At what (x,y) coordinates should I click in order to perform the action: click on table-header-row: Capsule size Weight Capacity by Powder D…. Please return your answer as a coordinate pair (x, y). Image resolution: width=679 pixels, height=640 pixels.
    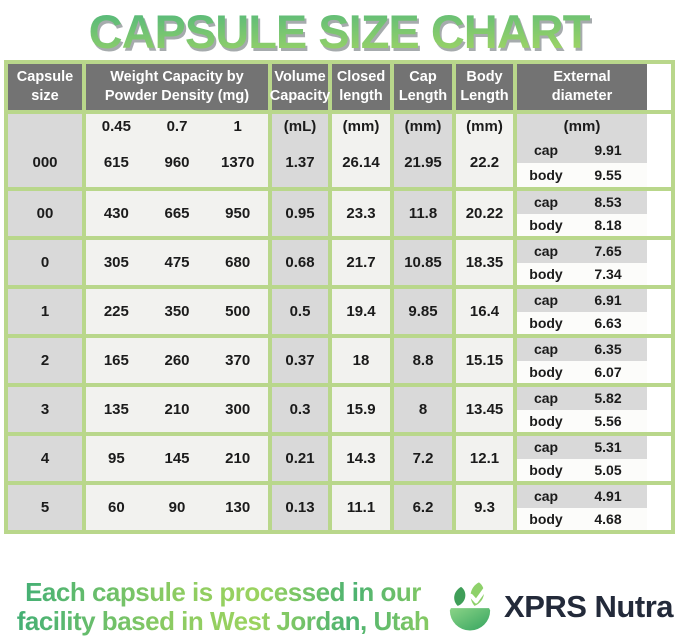
    Looking at the image, I should click on (339, 87).